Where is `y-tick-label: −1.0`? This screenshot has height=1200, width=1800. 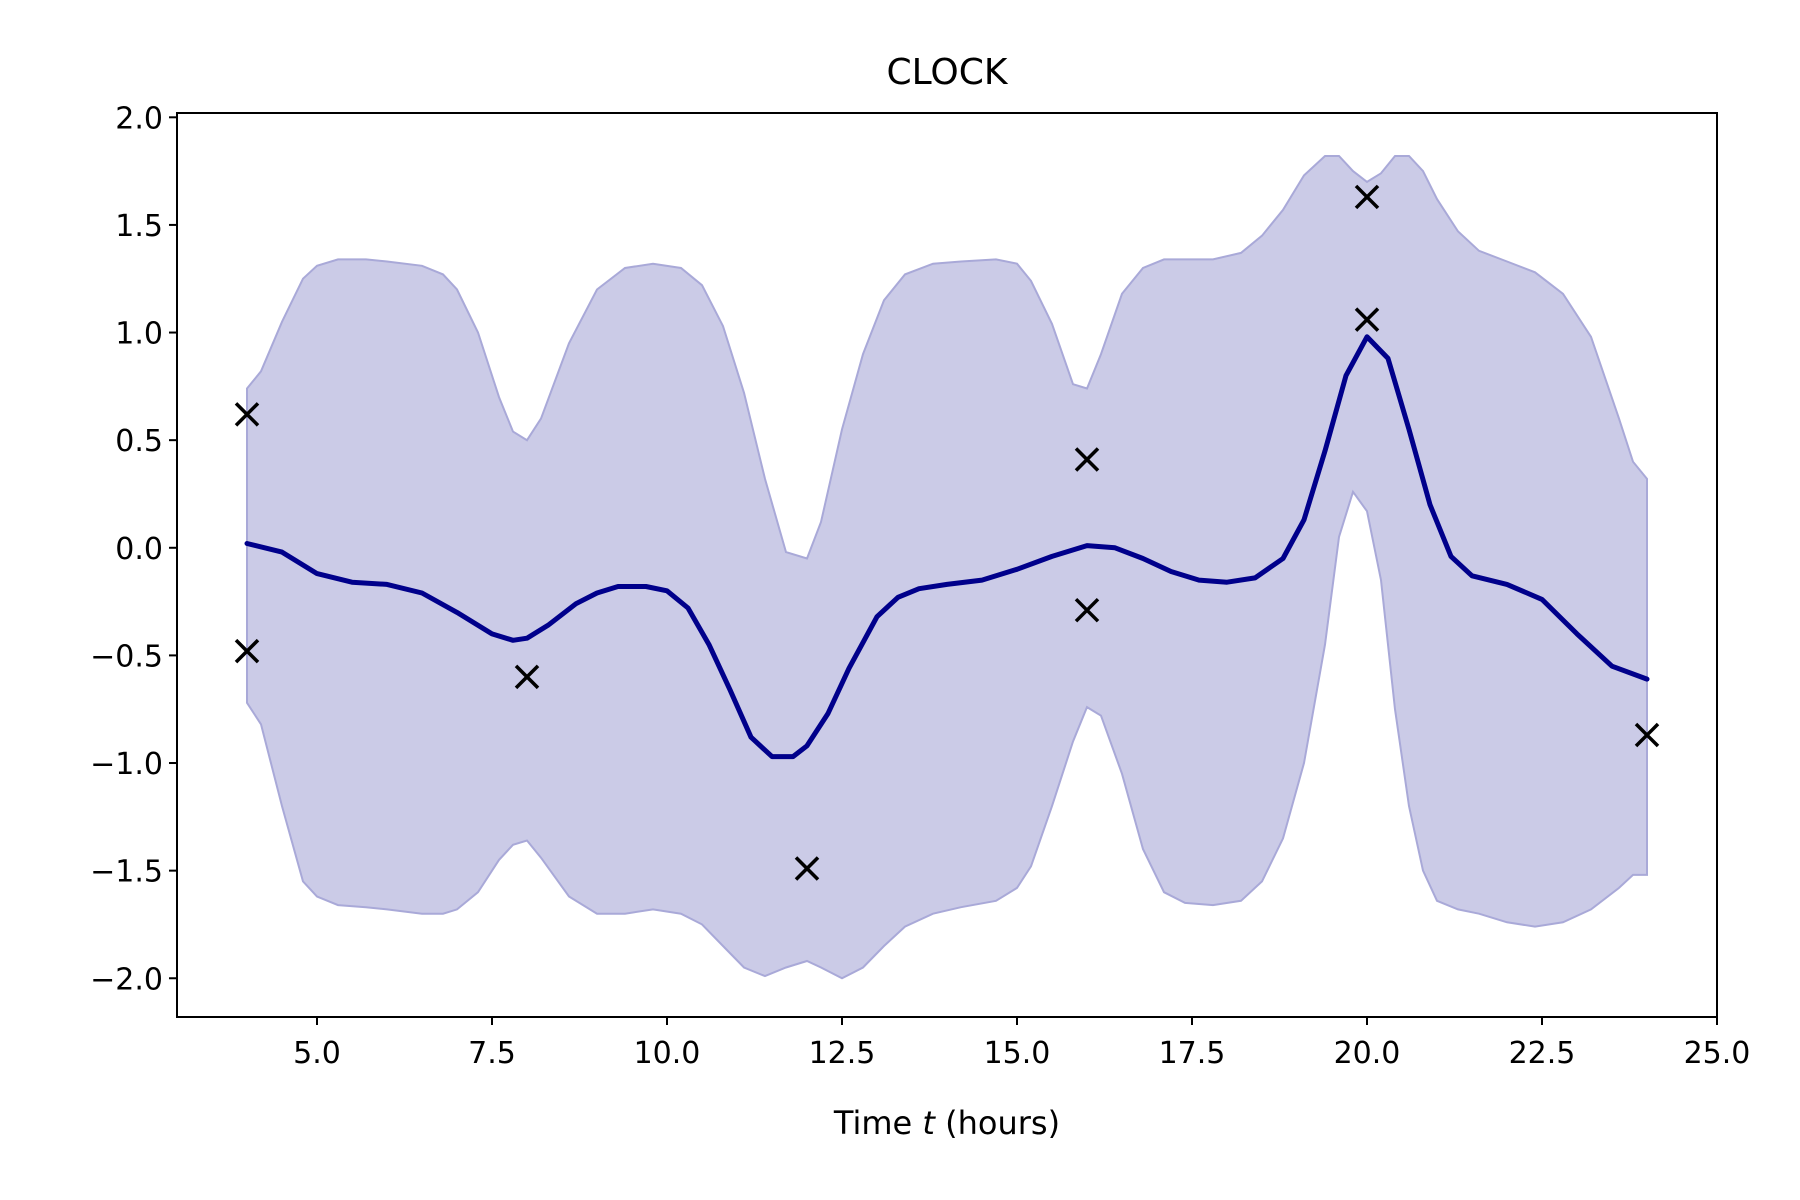 y-tick-label: −1.0 is located at coordinates (126, 764).